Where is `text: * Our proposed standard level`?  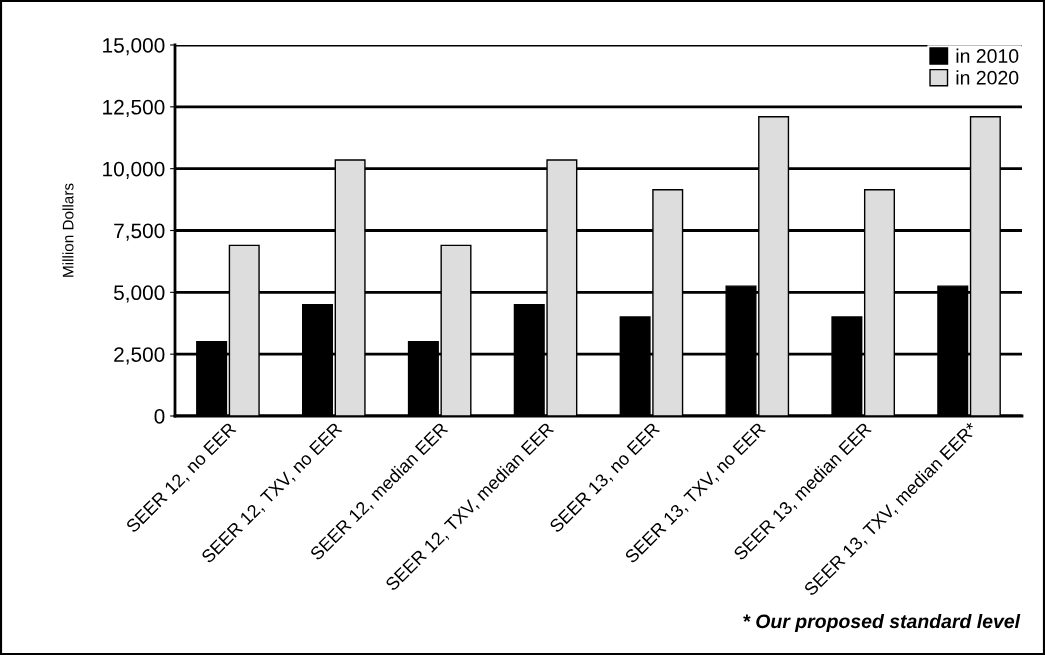 text: * Our proposed standard level is located at coordinates (882, 623).